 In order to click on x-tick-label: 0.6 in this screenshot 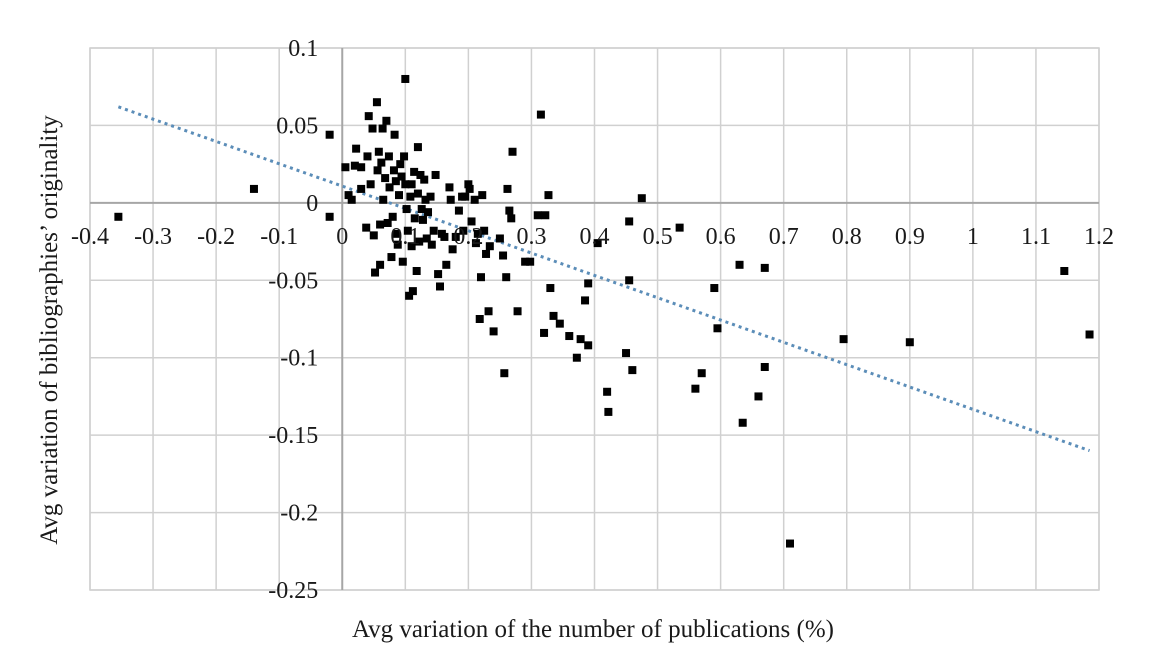, I will do `click(721, 237)`.